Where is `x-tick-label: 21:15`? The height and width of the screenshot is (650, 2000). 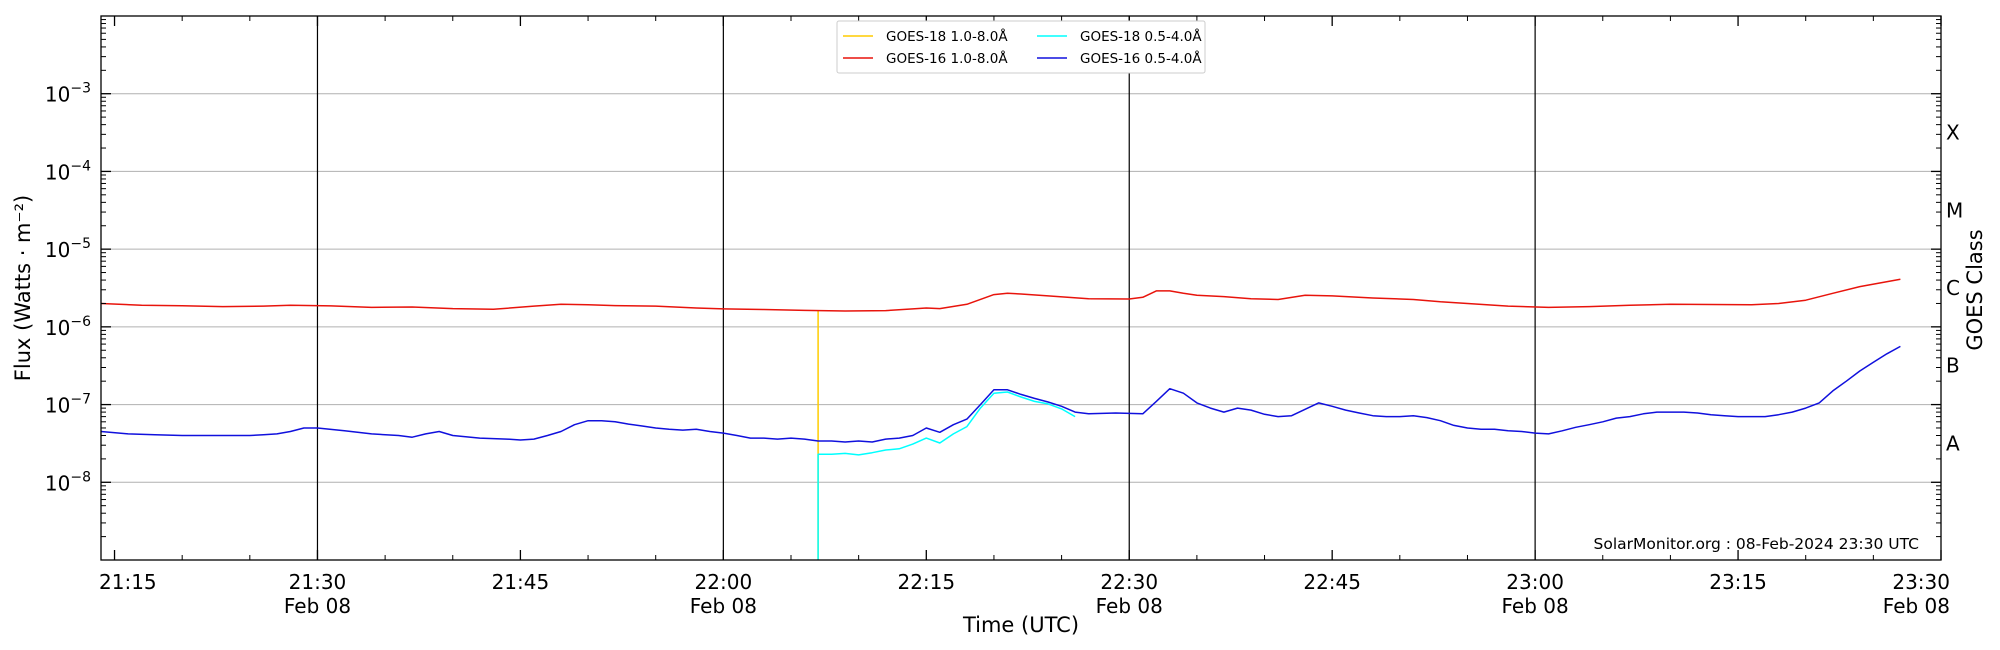
x-tick-label: 21:15 is located at coordinates (128, 582).